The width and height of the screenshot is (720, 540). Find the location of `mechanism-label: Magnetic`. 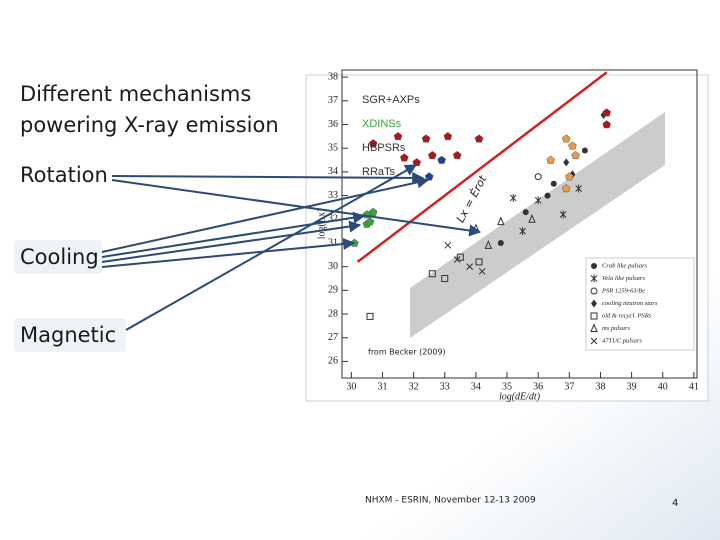

mechanism-label: Magnetic is located at coordinates (68, 335).